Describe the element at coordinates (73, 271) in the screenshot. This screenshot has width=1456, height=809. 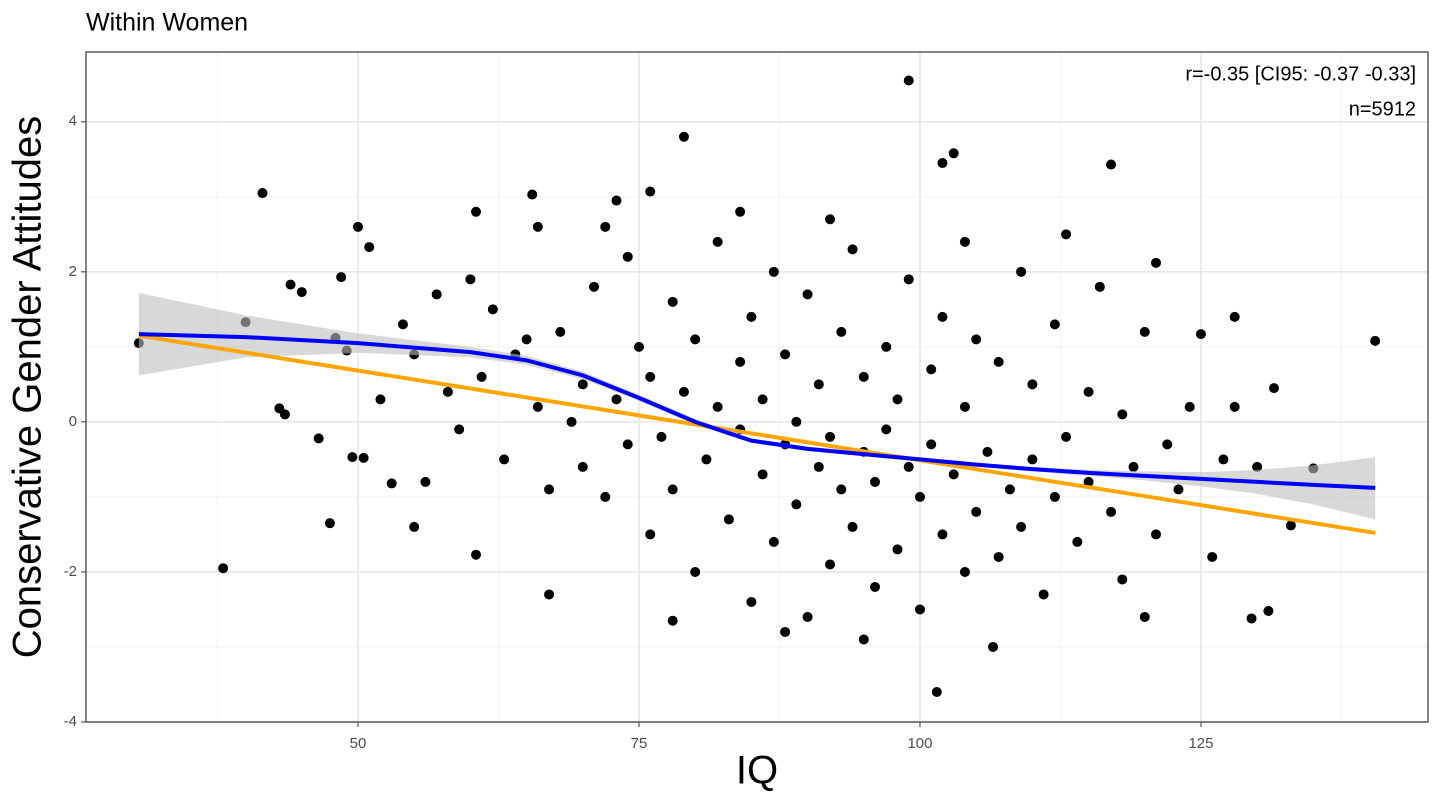
I see `y-tick-label: 2` at that location.